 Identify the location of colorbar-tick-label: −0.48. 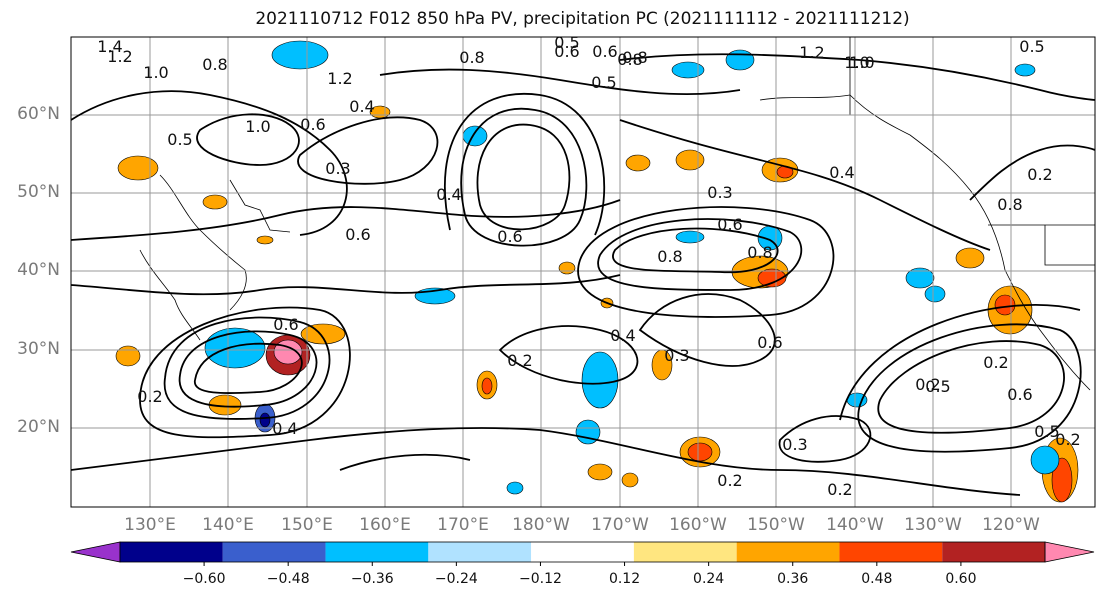
(288, 579).